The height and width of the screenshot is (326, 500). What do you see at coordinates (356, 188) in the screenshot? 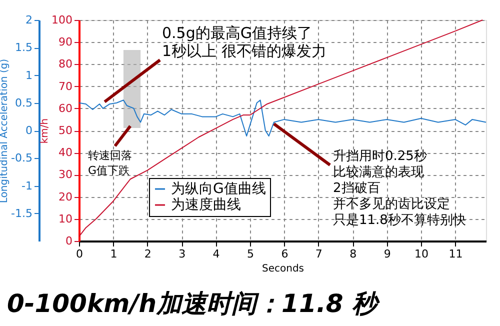
I see `annotation: 2挡破百` at bounding box center [356, 188].